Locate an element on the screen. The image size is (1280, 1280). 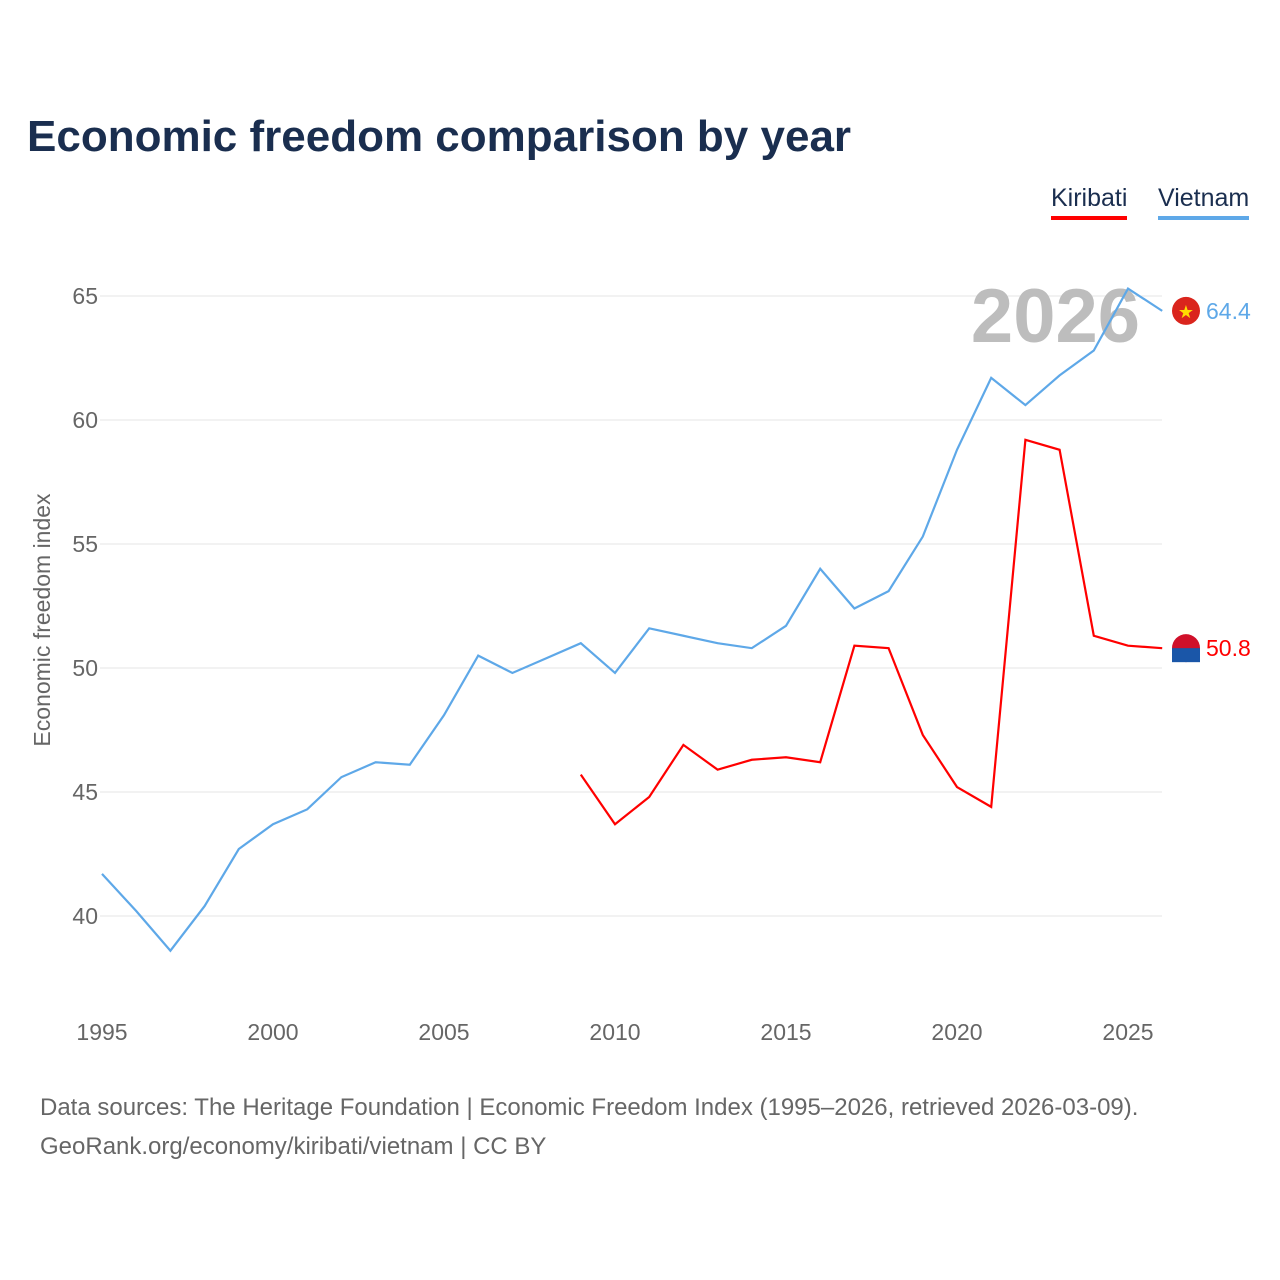
x-tick-label: 2010 is located at coordinates (614, 1032).